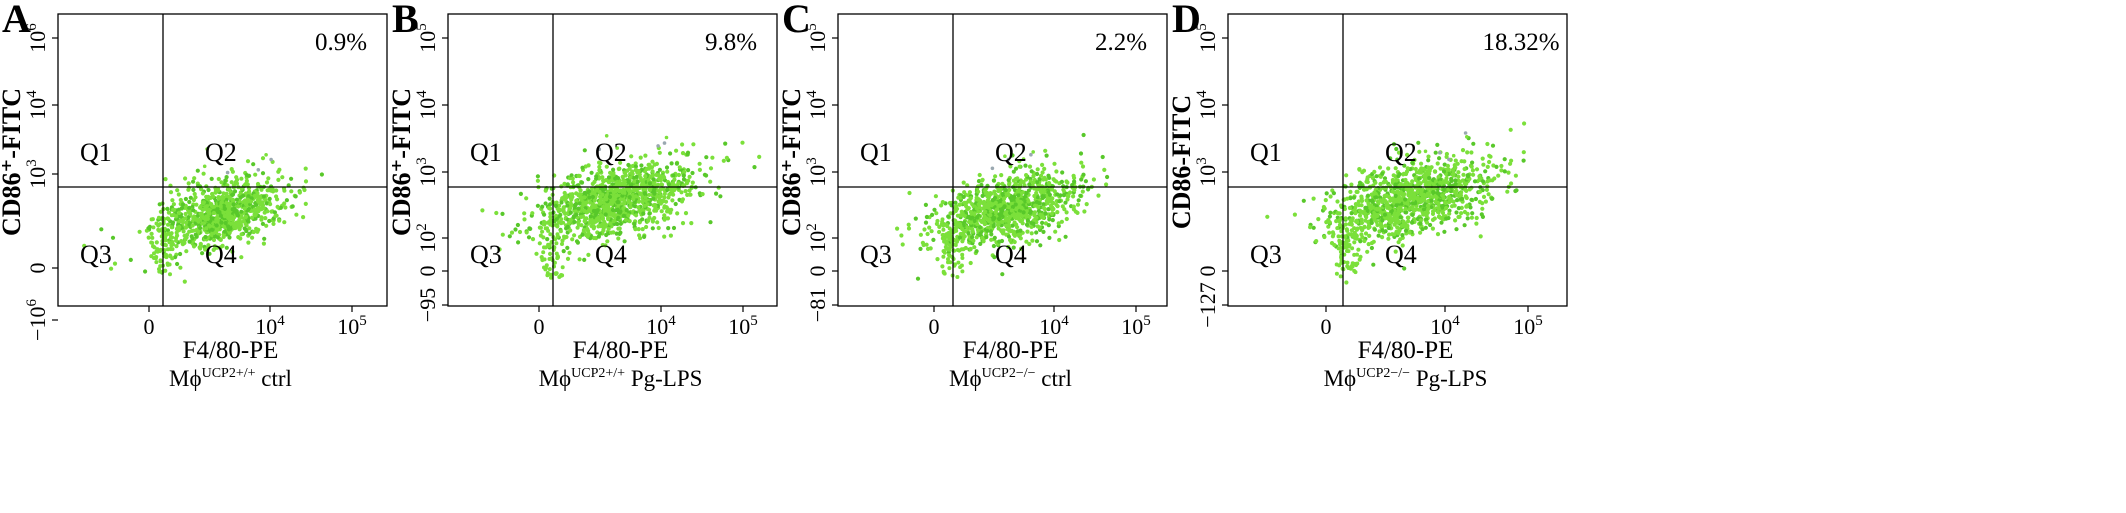  Describe the element at coordinates (13, 162) in the screenshot. I see `y-axis-label: CD86⁺-FITC` at that location.